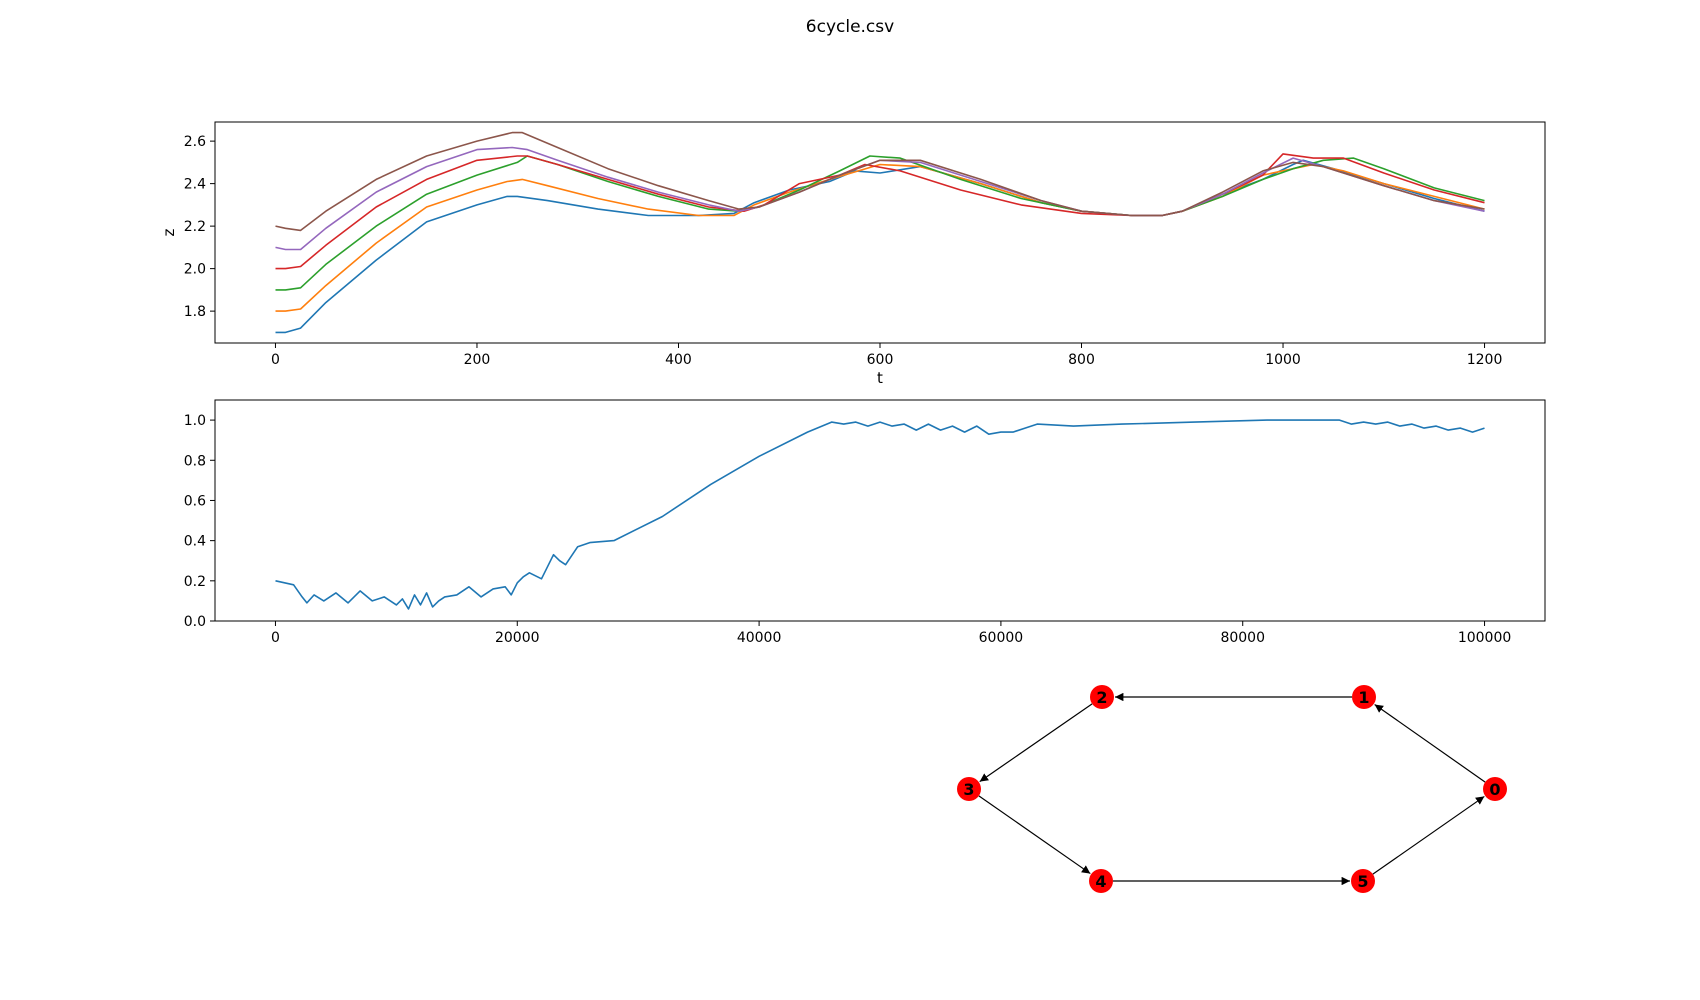 The height and width of the screenshot is (1000, 1700). What do you see at coordinates (195, 270) in the screenshot?
I see `y-tick-label: 2.0` at bounding box center [195, 270].